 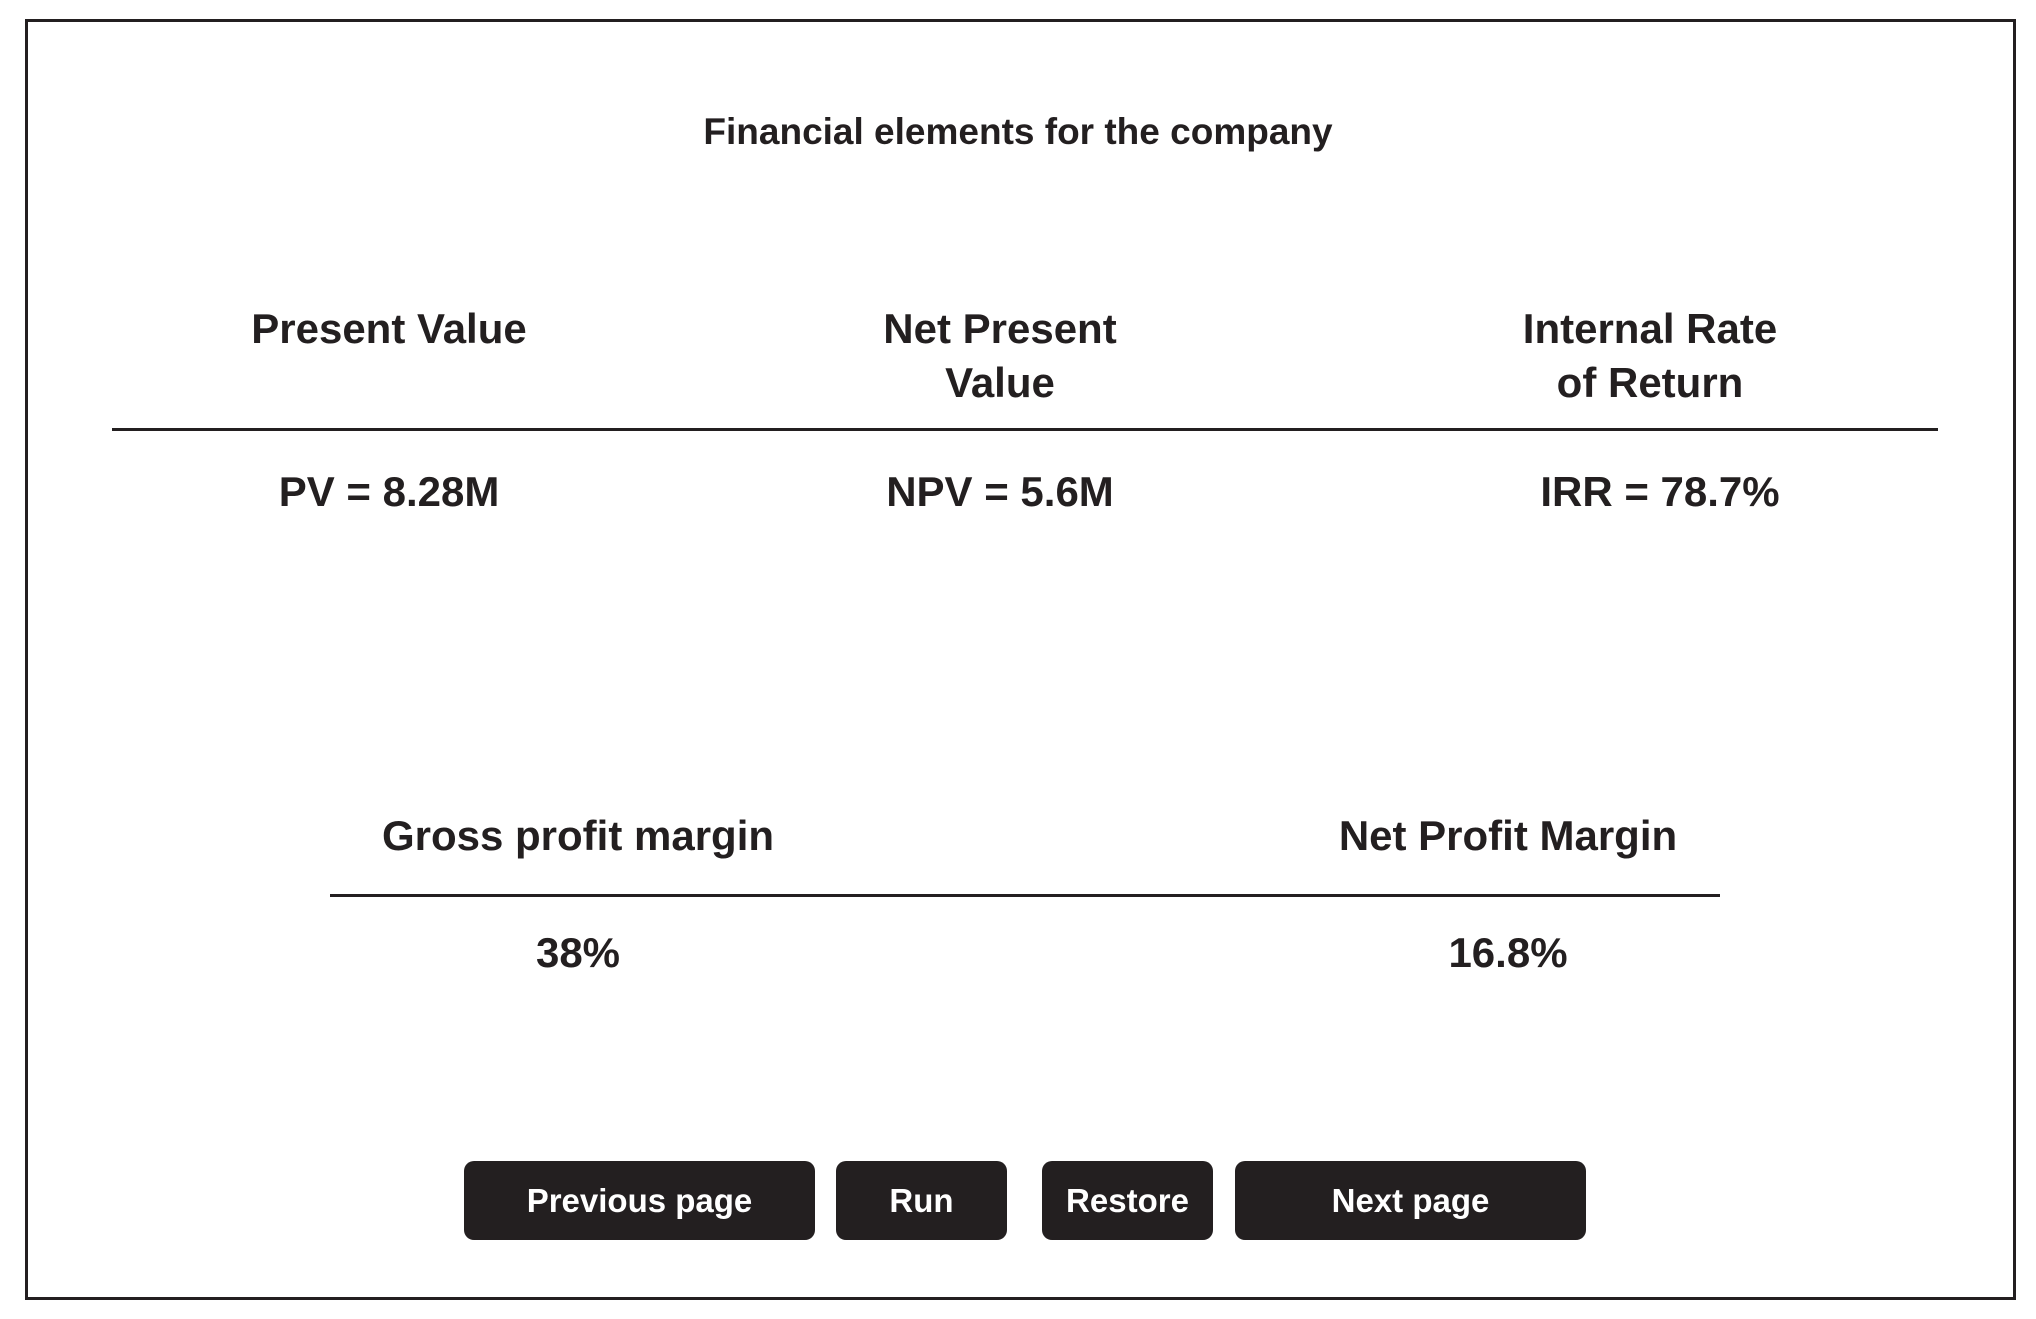 I want to click on present-value-header: Present Value, so click(x=389, y=329).